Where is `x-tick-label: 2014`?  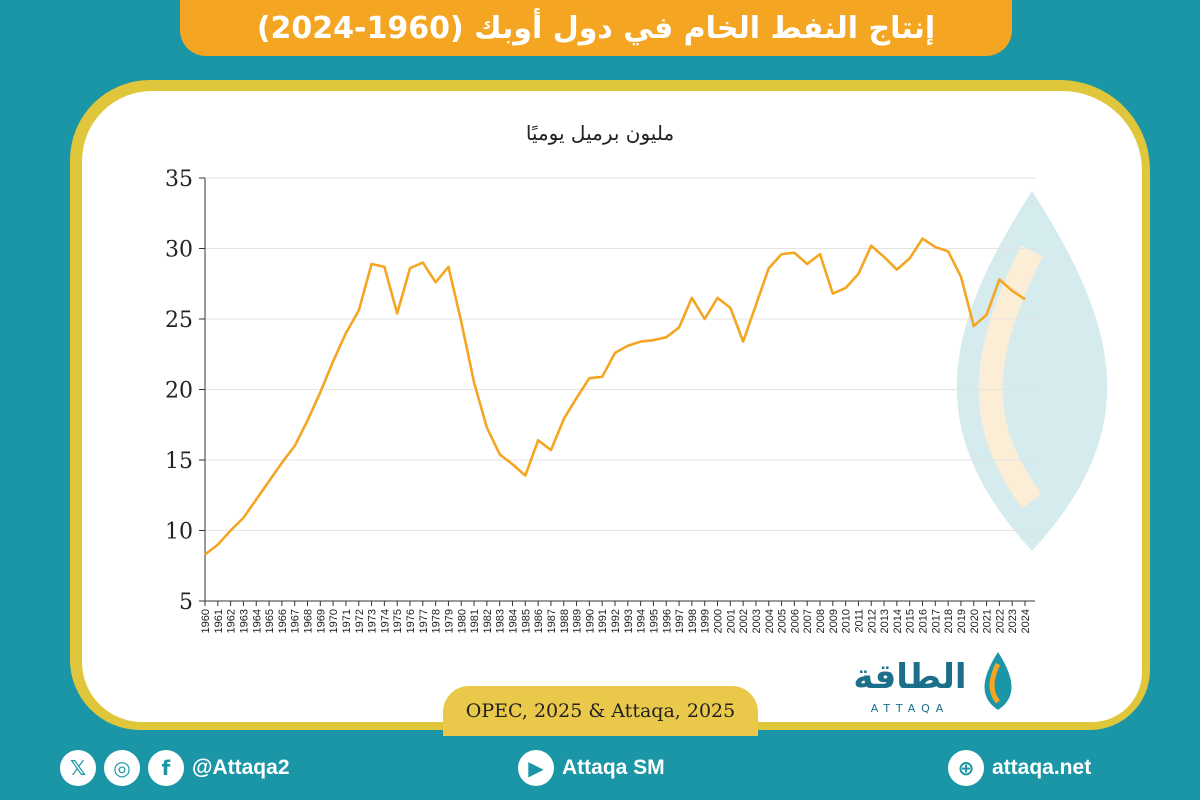 x-tick-label: 2014 is located at coordinates (898, 621).